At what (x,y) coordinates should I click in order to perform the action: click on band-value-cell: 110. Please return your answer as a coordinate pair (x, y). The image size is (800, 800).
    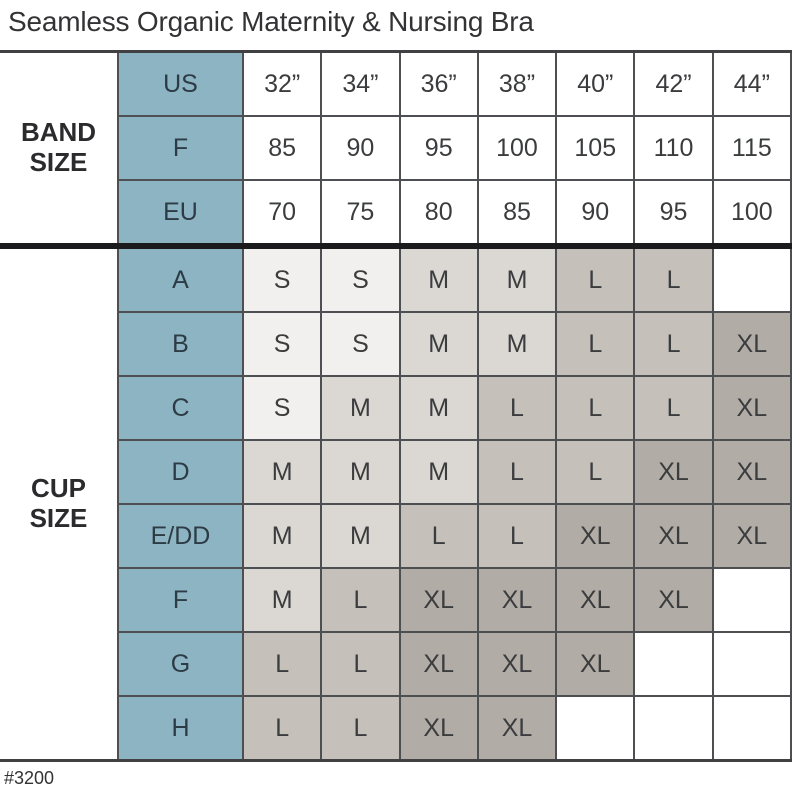
    Looking at the image, I should click on (673, 148).